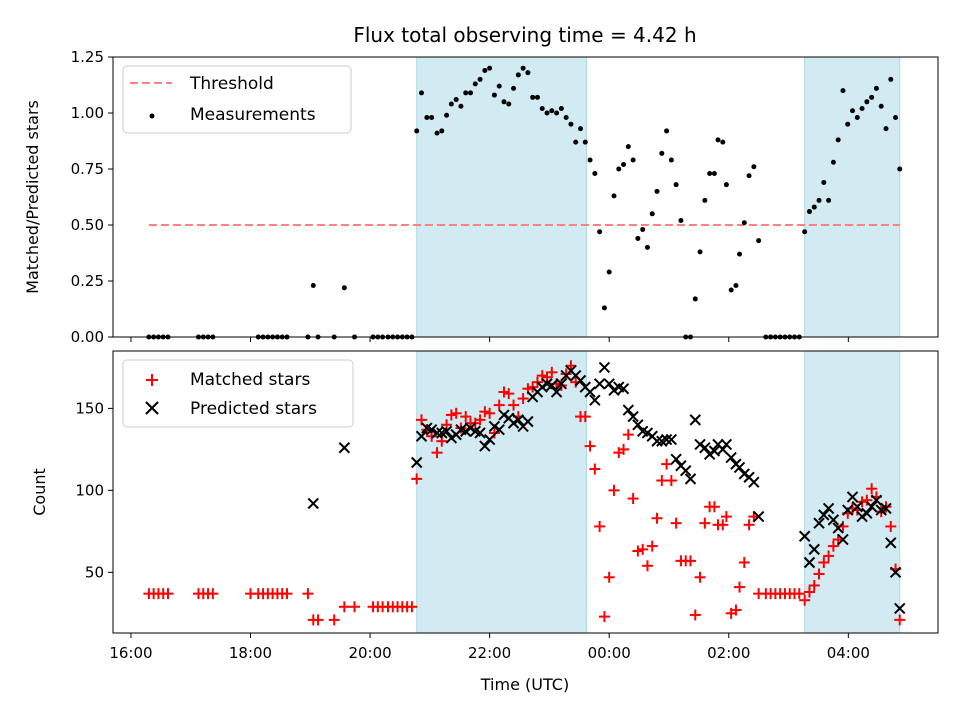 The height and width of the screenshot is (720, 960). I want to click on count-legend-box, so click(238, 393).